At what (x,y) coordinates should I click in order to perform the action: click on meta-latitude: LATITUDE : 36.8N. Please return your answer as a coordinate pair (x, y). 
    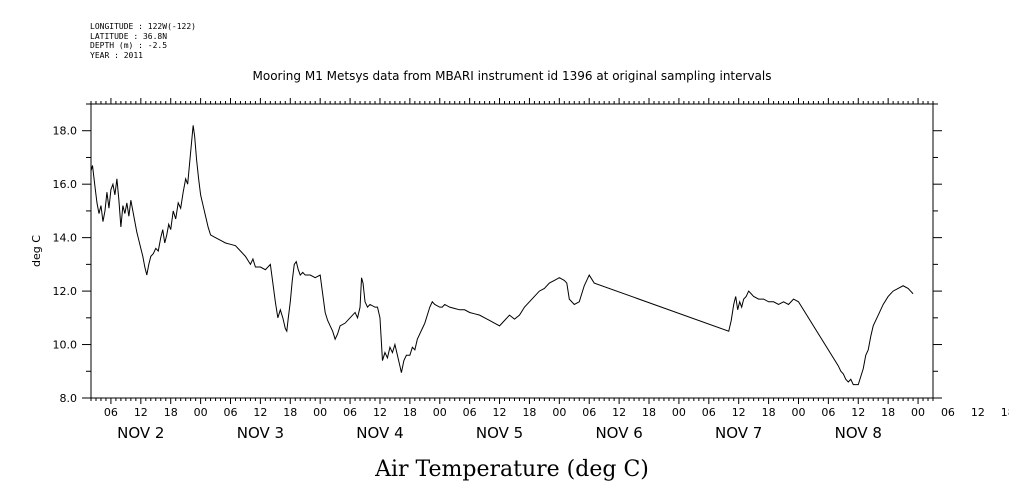
    Looking at the image, I should click on (129, 36).